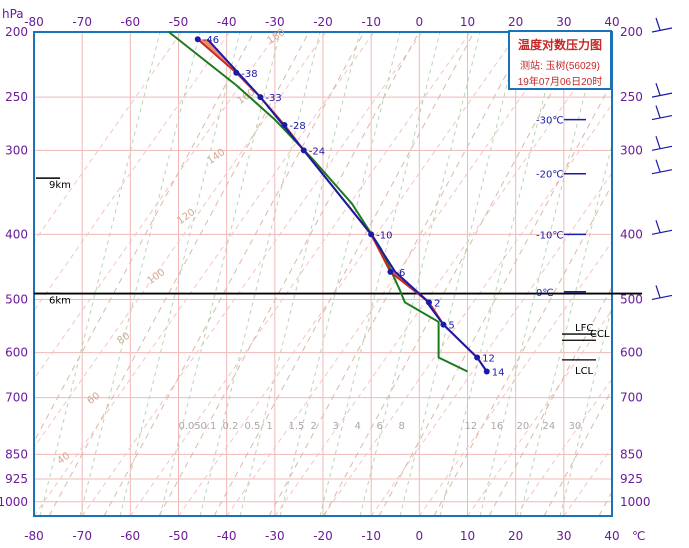 The image size is (689, 548). I want to click on x-tick-label-bottom: -20, so click(323, 536).